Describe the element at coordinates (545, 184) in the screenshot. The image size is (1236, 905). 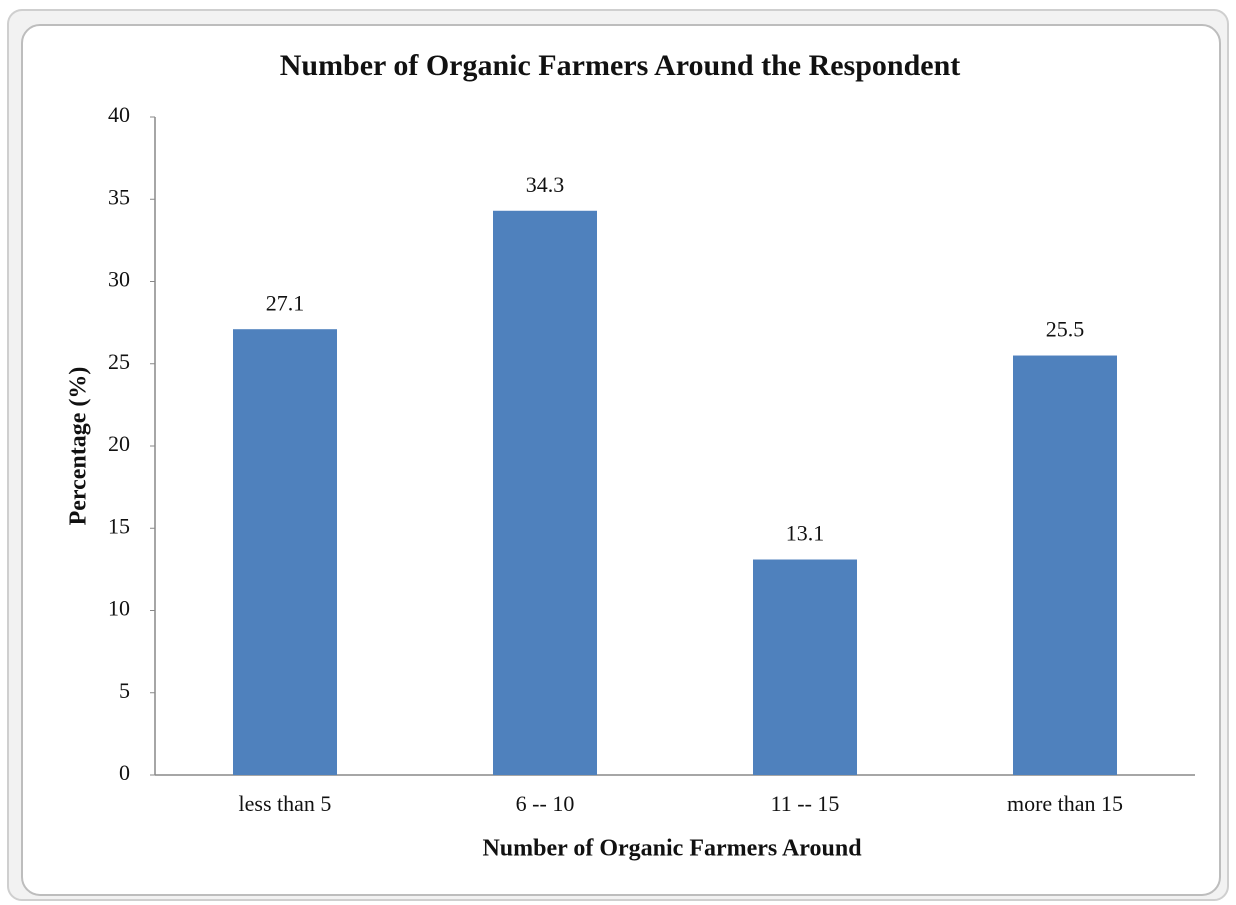
I see `data-label: 34.3` at that location.